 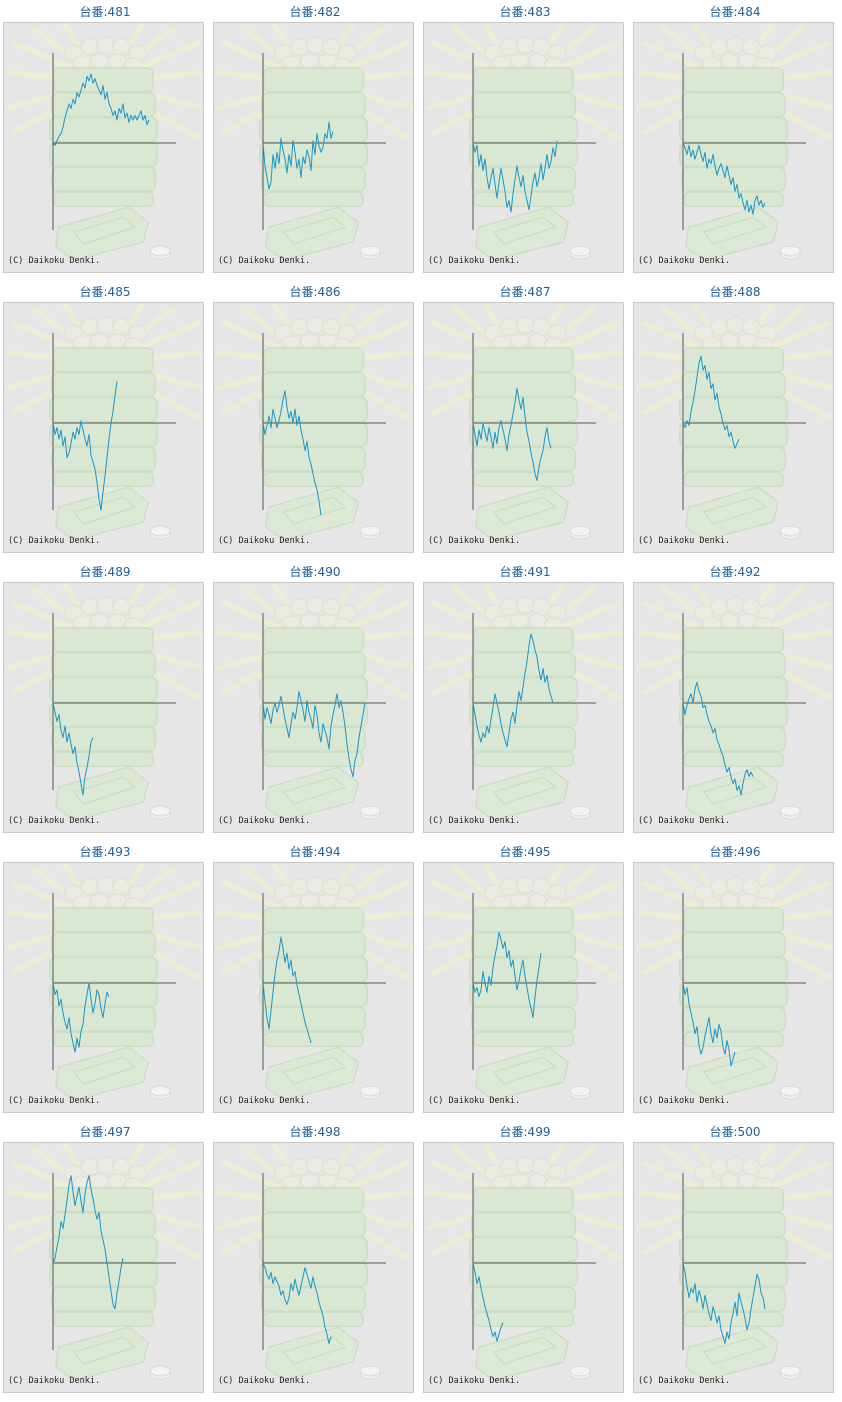 I want to click on graph-title: 台番:482, so click(x=315, y=12).